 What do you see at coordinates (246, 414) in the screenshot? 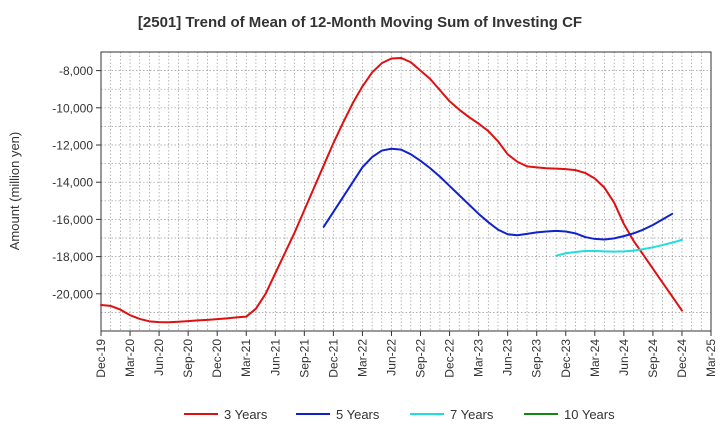
I see `legend-label: 3 Years` at bounding box center [246, 414].